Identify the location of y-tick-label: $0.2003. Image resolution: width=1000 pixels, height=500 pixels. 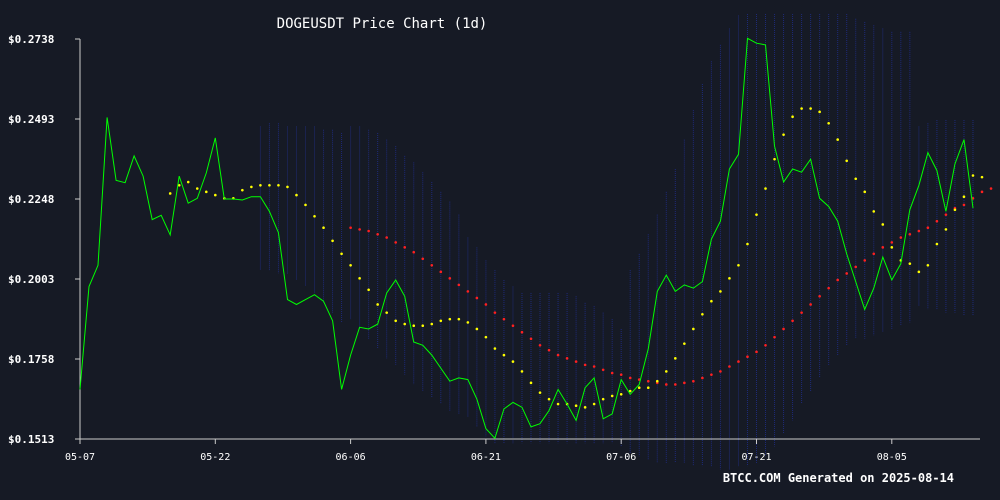
(31, 279).